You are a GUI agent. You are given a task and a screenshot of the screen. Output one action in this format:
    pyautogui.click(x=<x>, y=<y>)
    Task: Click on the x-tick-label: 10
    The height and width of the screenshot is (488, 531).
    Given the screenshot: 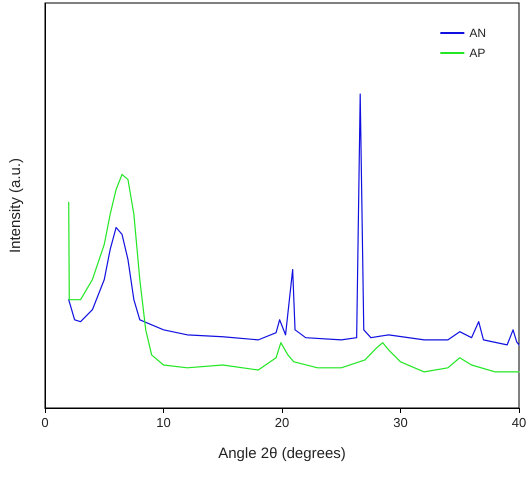 What is the action you would take?
    pyautogui.click(x=163, y=422)
    